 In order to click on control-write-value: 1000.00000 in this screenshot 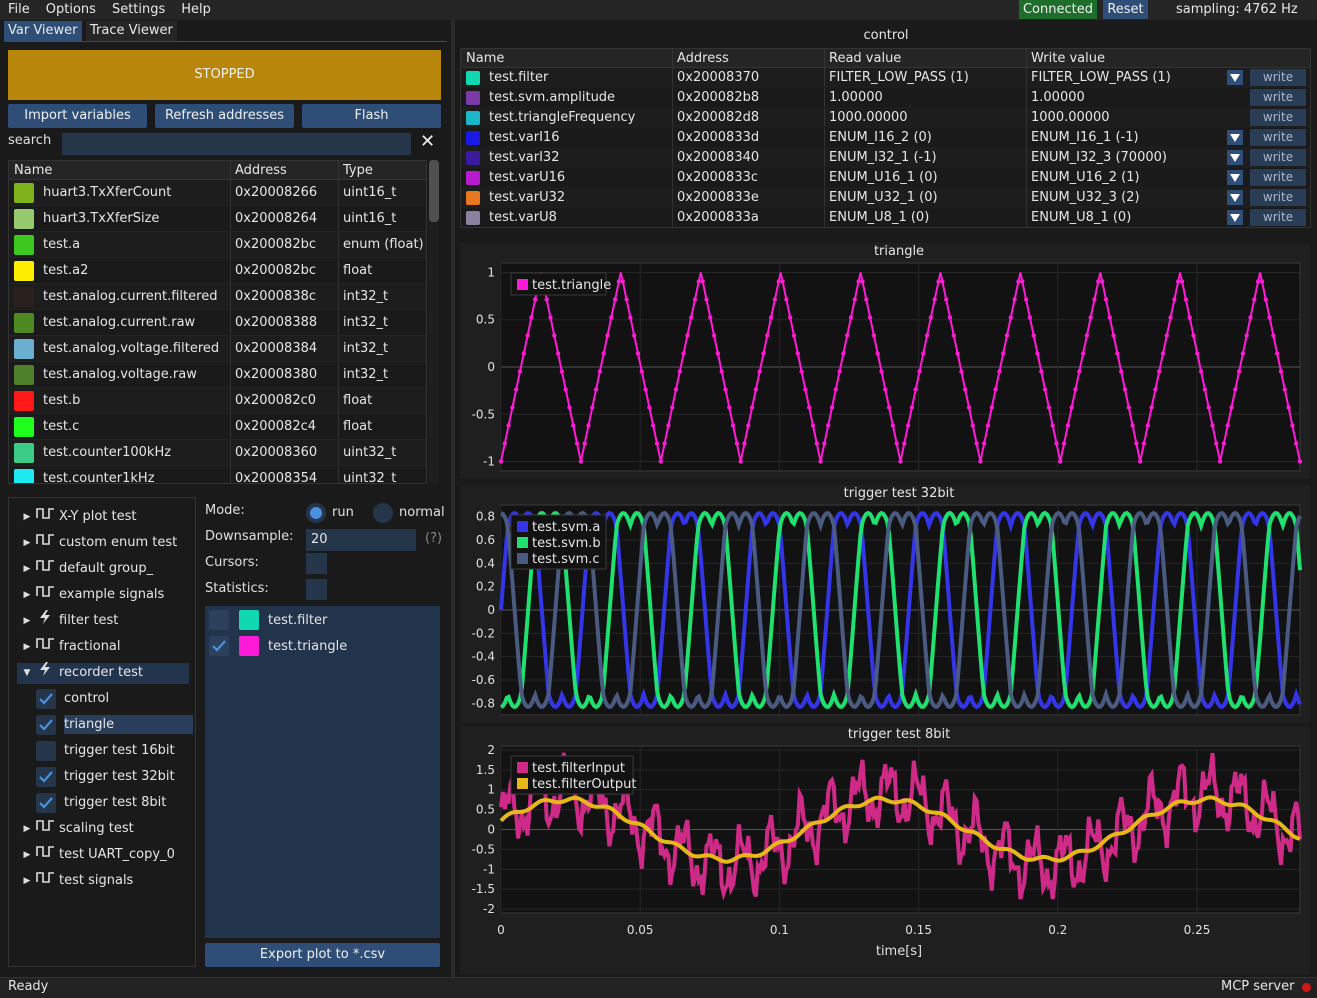, I will do `click(1070, 117)`.